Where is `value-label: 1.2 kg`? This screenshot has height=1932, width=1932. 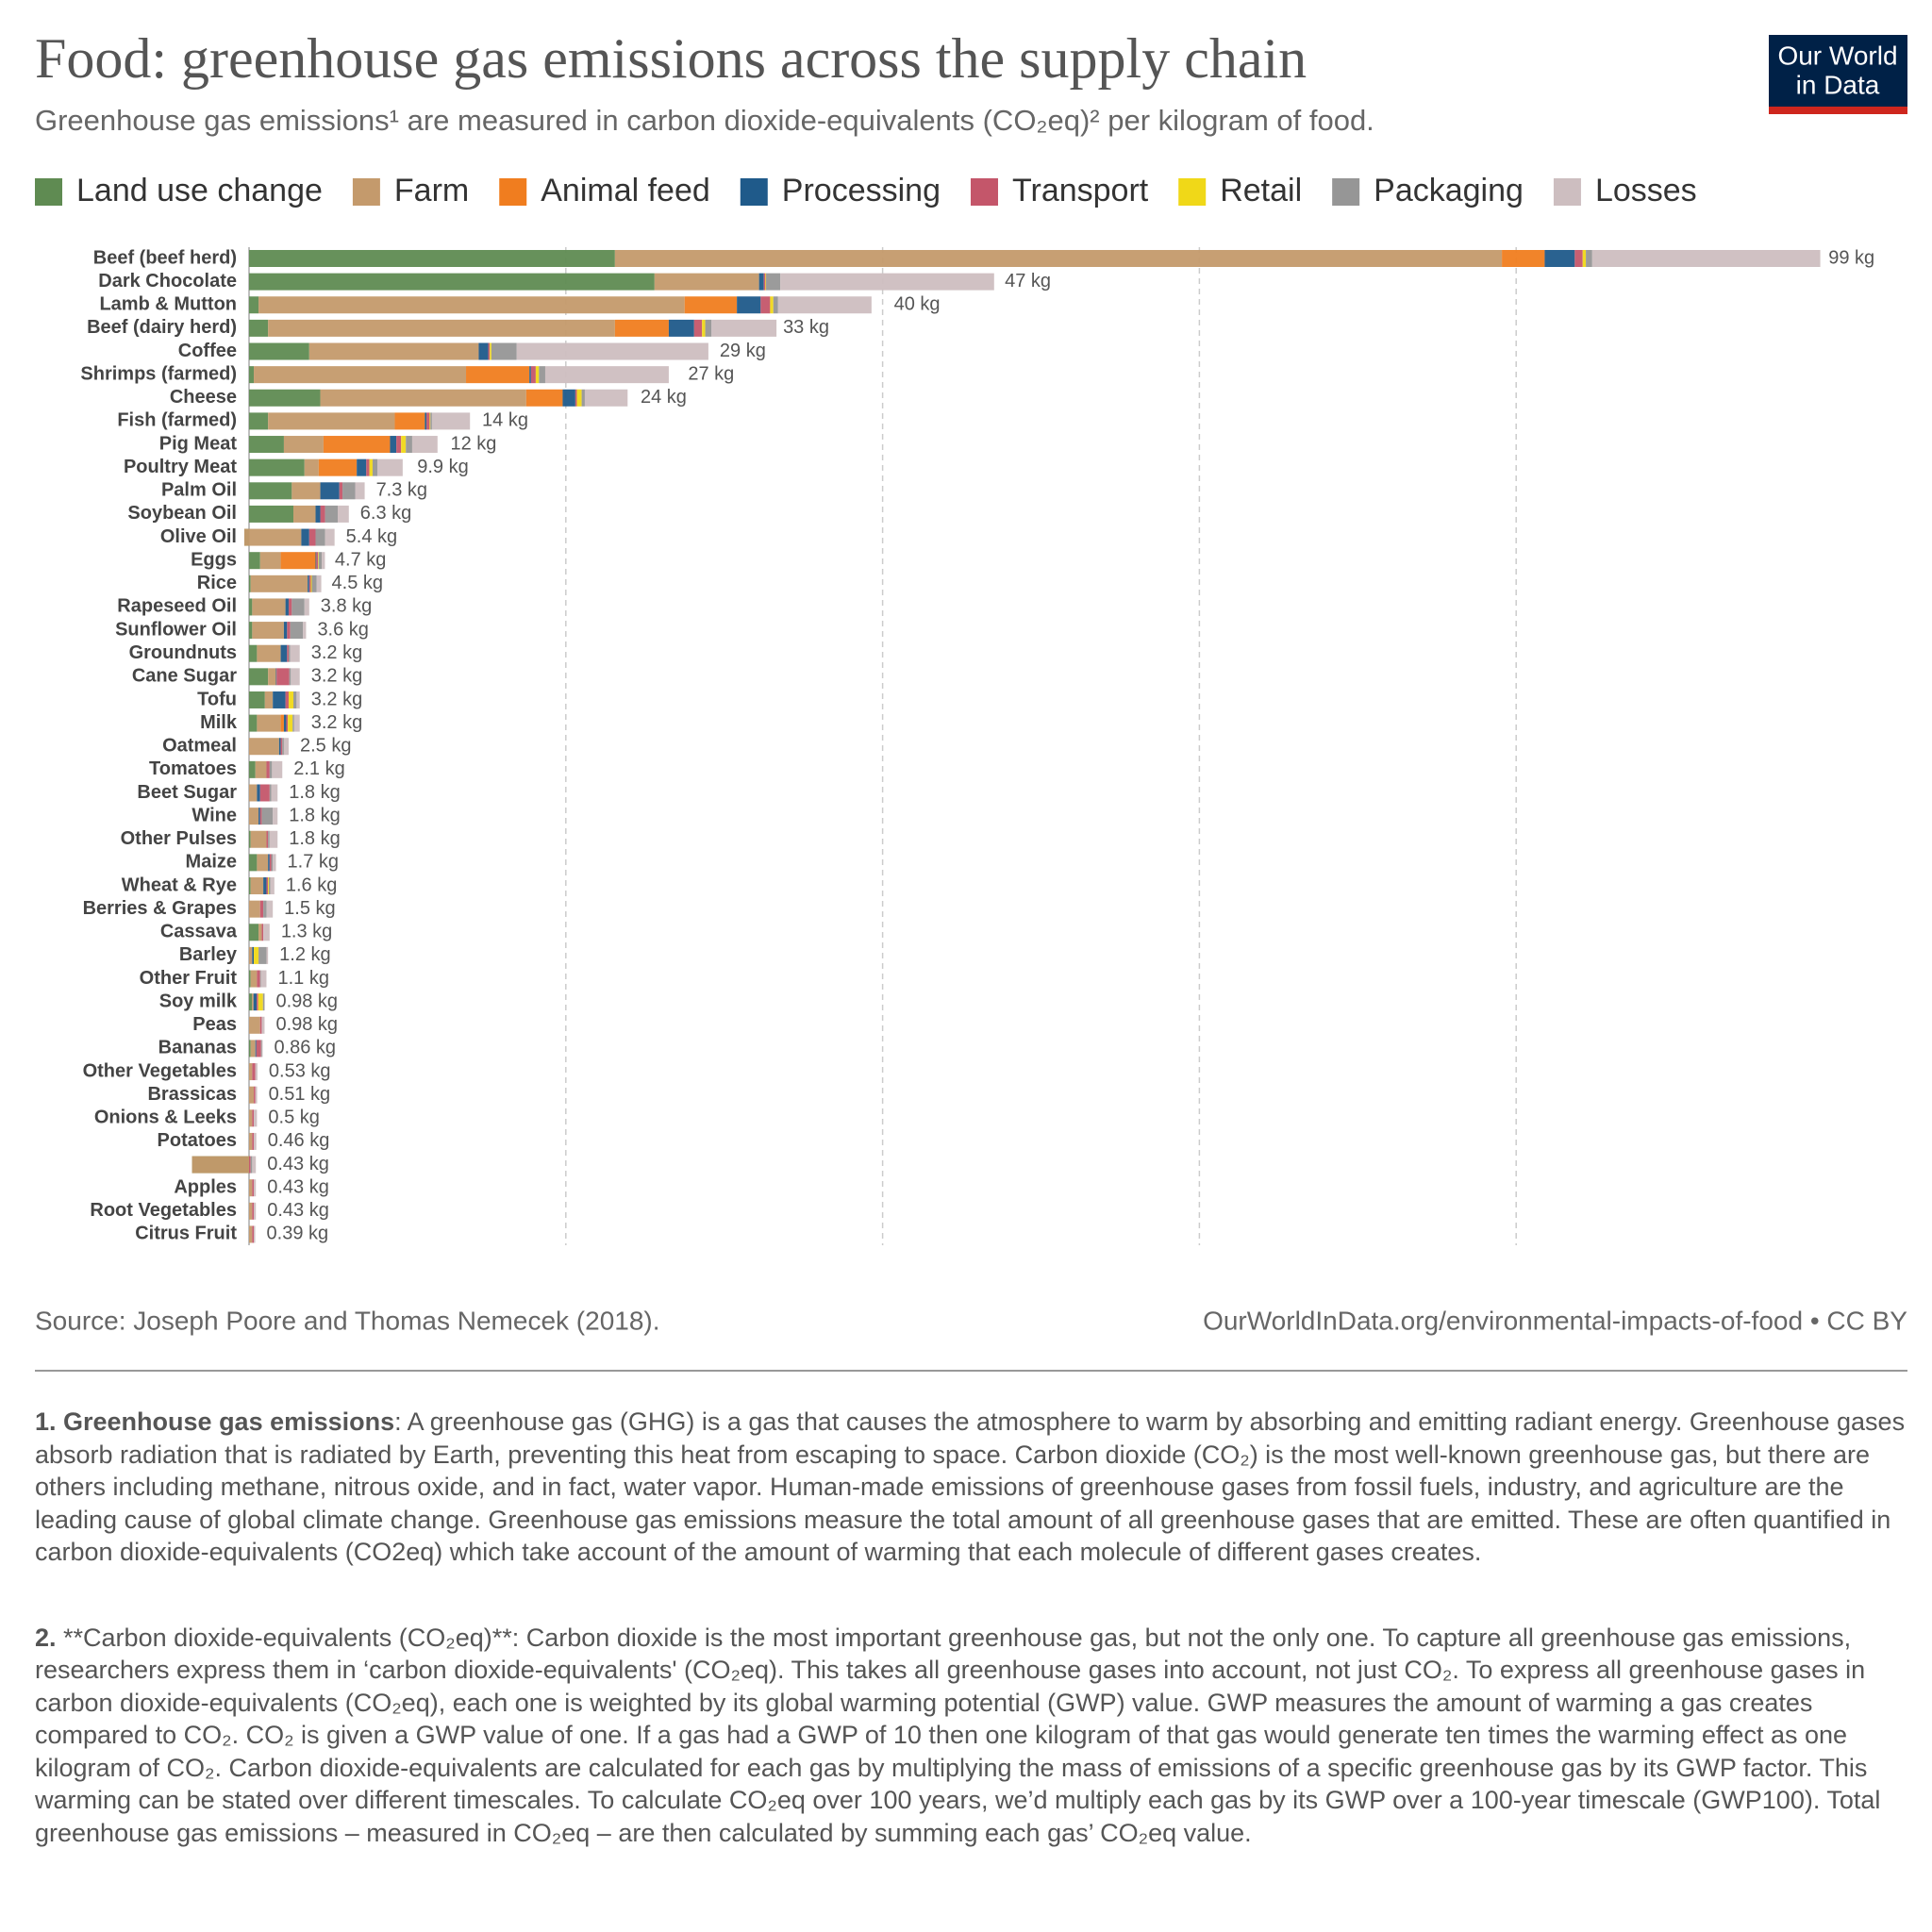
value-label: 1.2 kg is located at coordinates (304, 954).